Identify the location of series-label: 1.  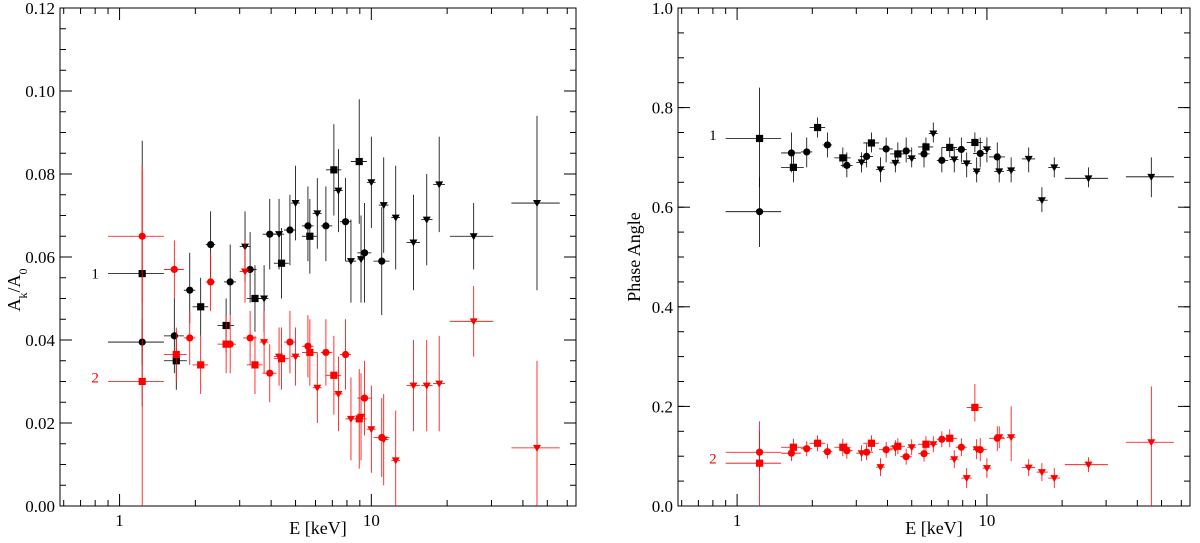
(95, 275).